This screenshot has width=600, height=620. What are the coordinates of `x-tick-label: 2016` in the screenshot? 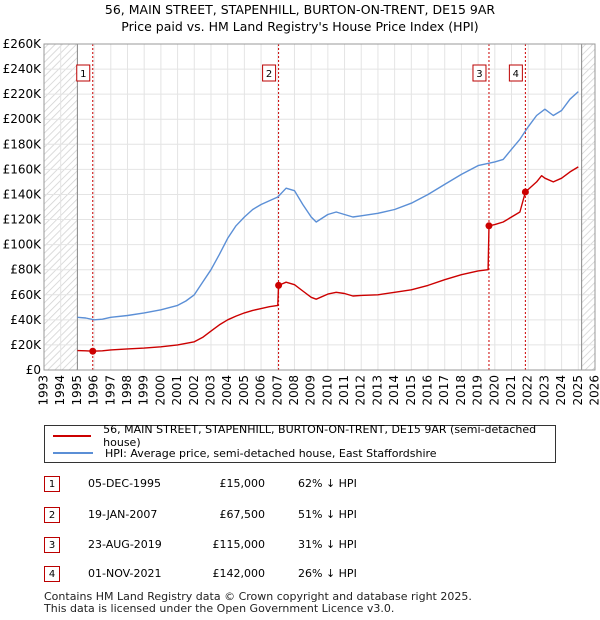 It's located at (428, 390).